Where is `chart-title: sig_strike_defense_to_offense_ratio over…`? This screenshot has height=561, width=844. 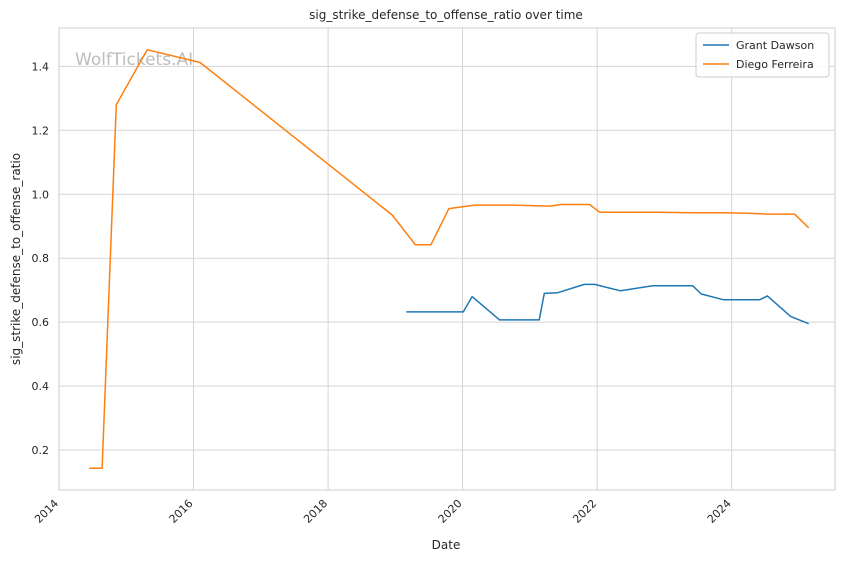
chart-title: sig_strike_defense_to_offense_ratio over… is located at coordinates (446, 15).